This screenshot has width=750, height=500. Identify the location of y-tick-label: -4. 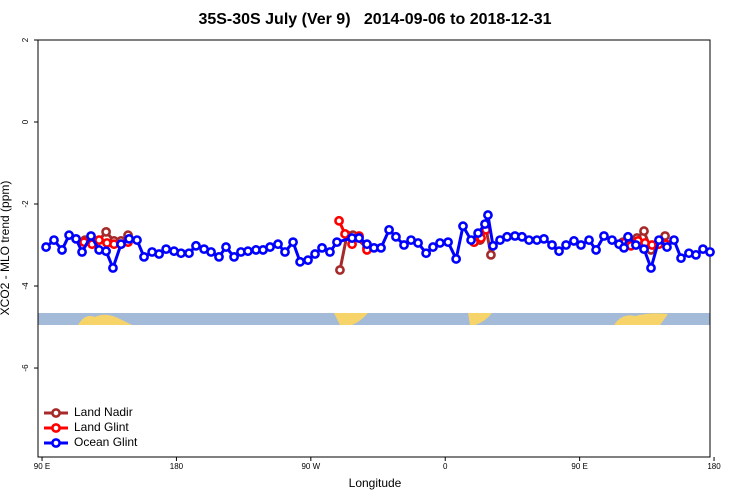
(25, 286).